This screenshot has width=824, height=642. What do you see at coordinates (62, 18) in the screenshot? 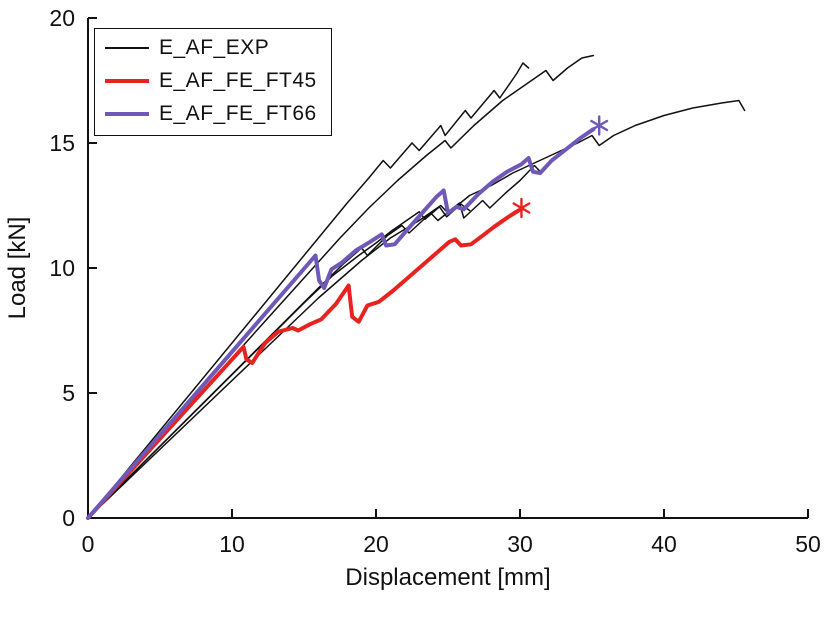
I see `y-tick-label: 20` at bounding box center [62, 18].